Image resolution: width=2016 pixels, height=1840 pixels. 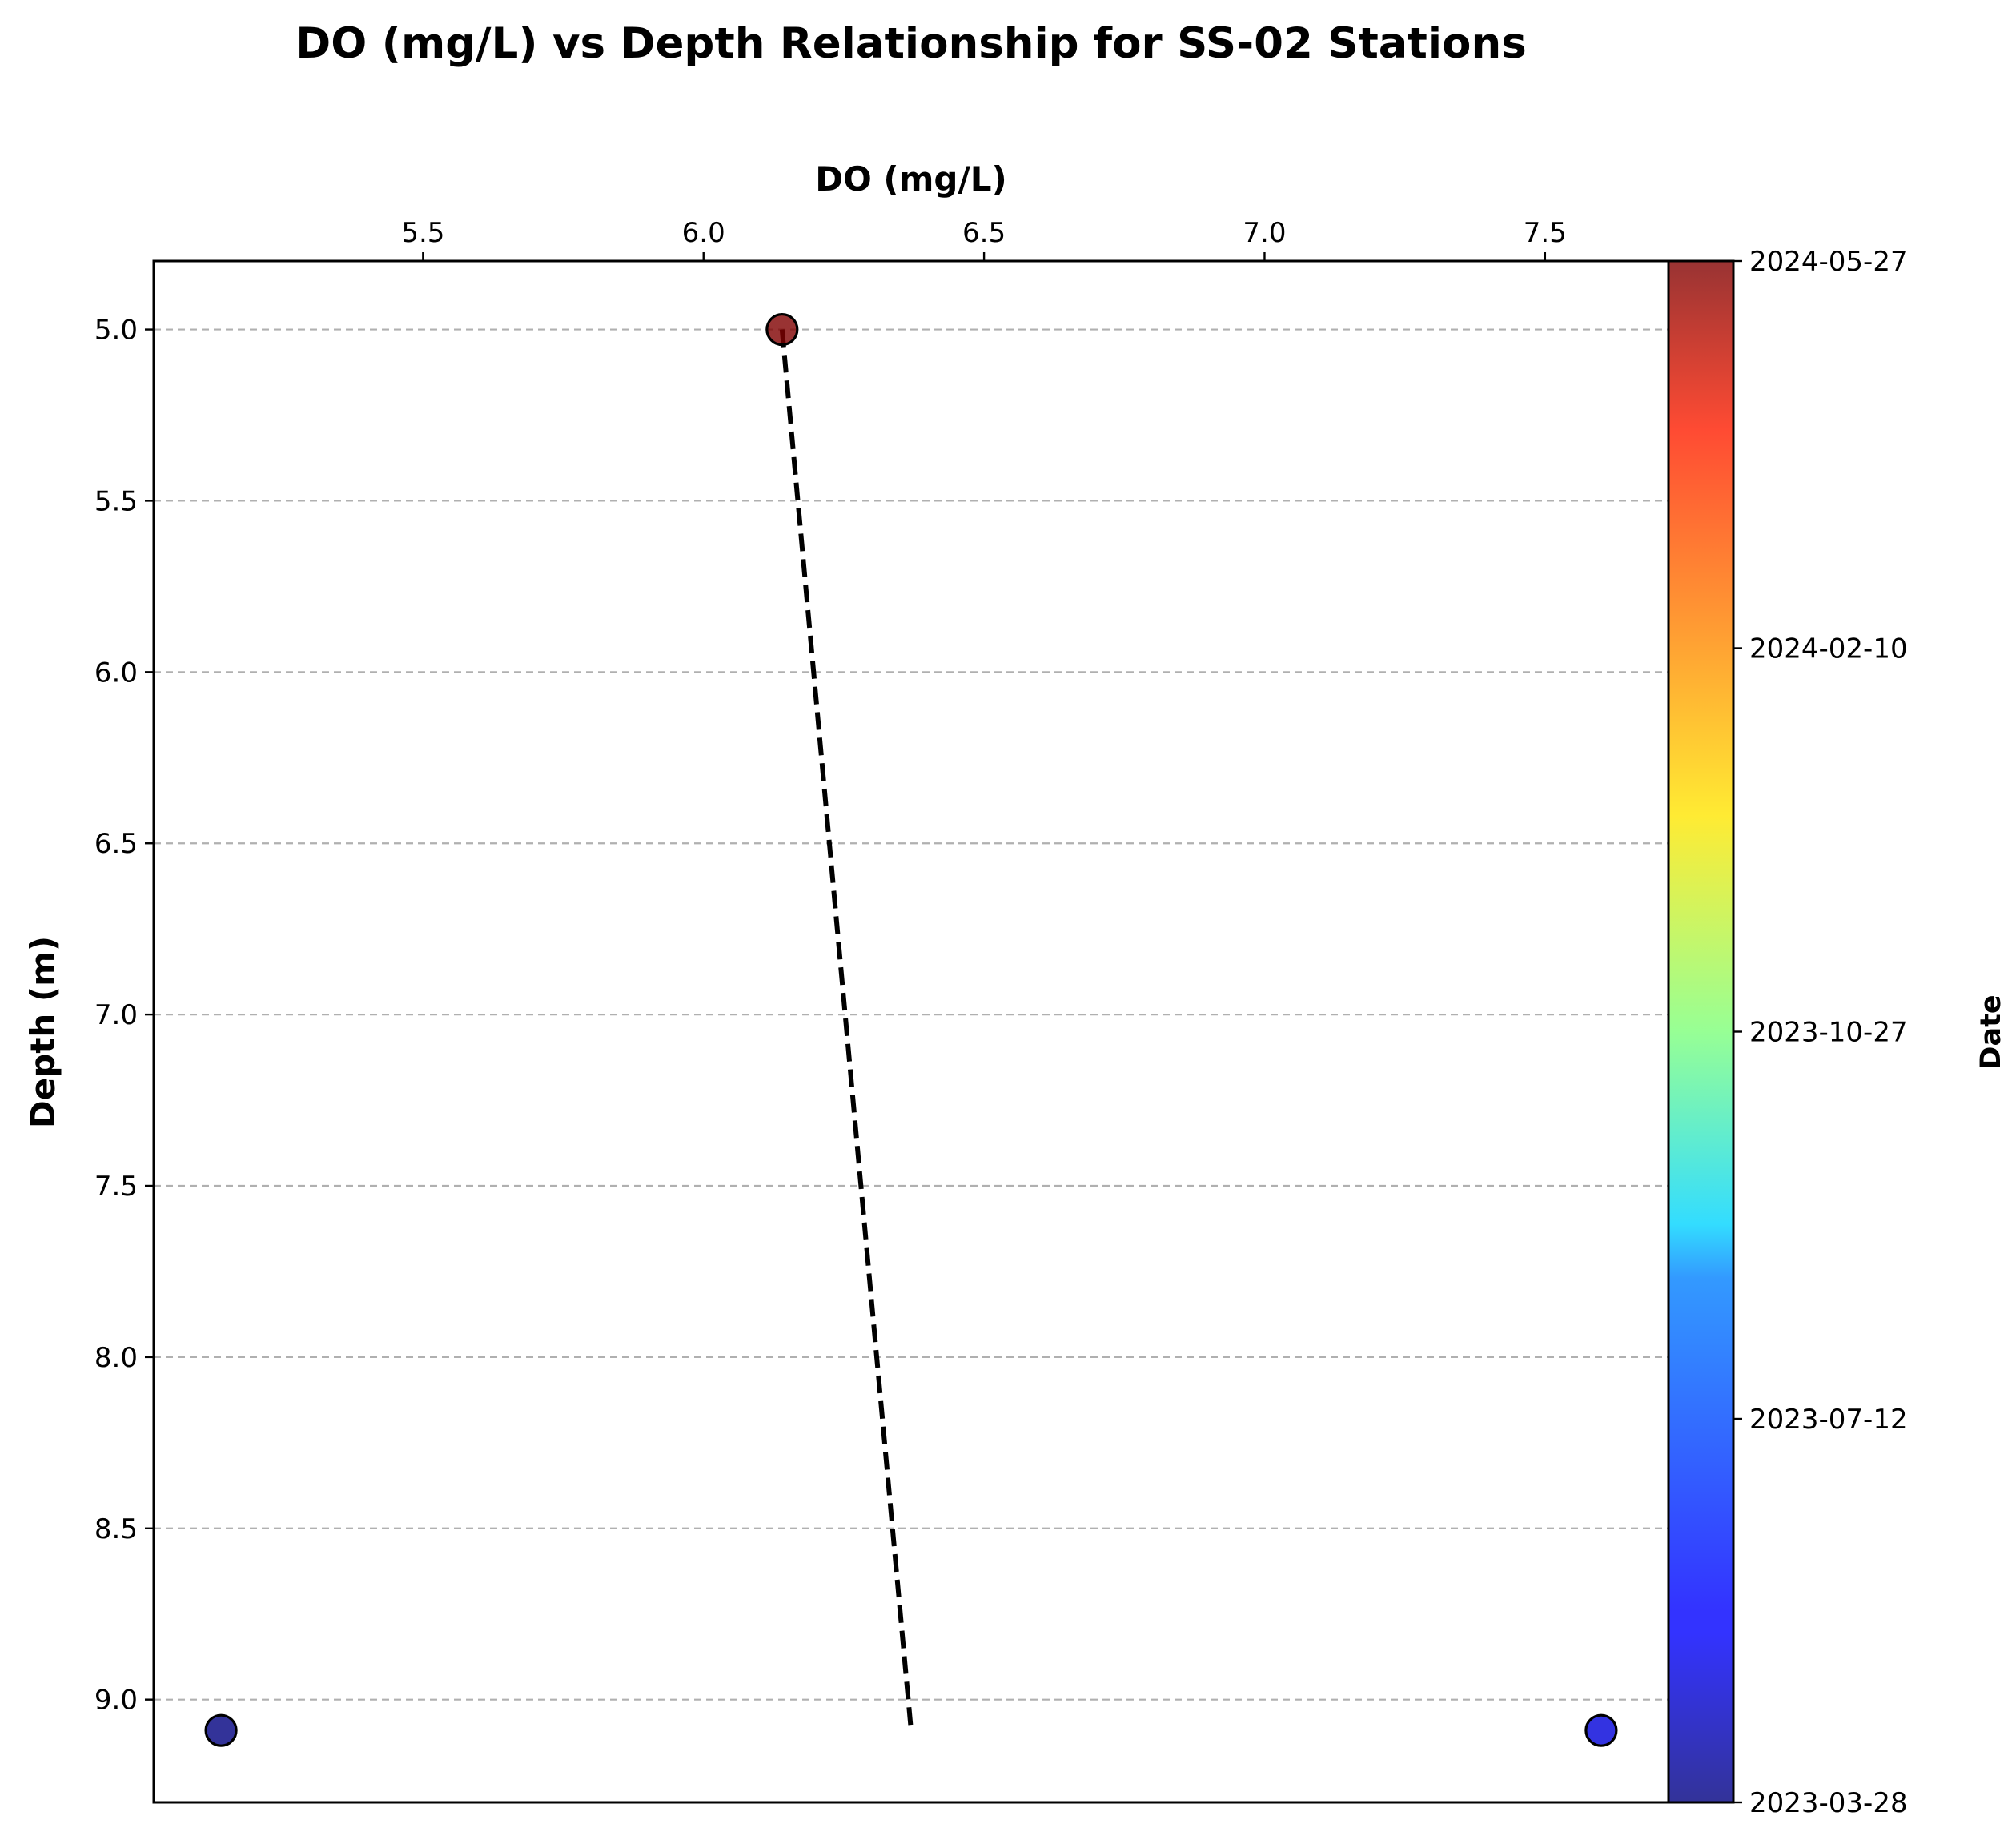 I want to click on colorbar-tick-label: 2023-03-28, so click(x=1828, y=1803).